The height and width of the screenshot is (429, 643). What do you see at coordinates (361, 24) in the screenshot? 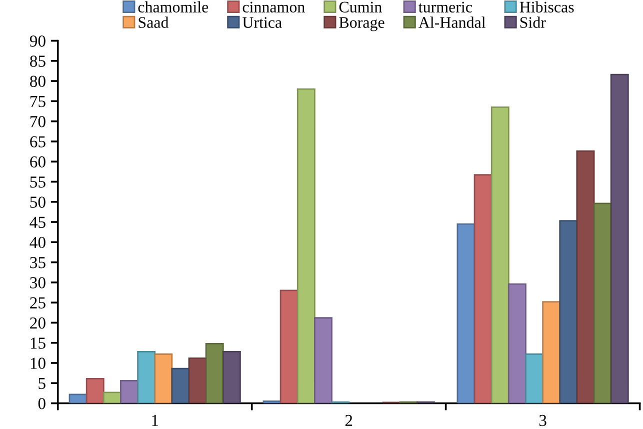
I see `legend-label: Borage` at bounding box center [361, 24].